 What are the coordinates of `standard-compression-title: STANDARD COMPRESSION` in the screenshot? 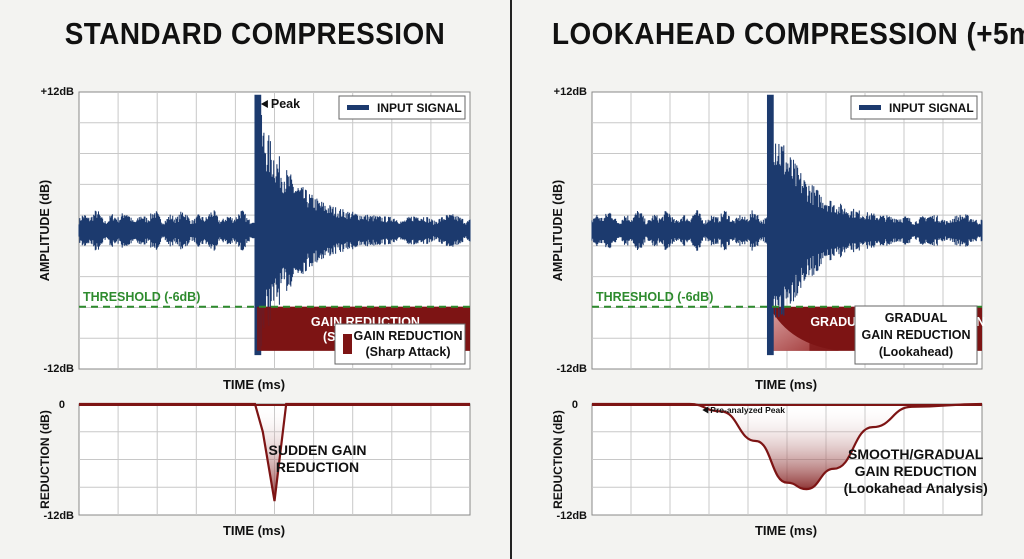 It's located at (255, 33).